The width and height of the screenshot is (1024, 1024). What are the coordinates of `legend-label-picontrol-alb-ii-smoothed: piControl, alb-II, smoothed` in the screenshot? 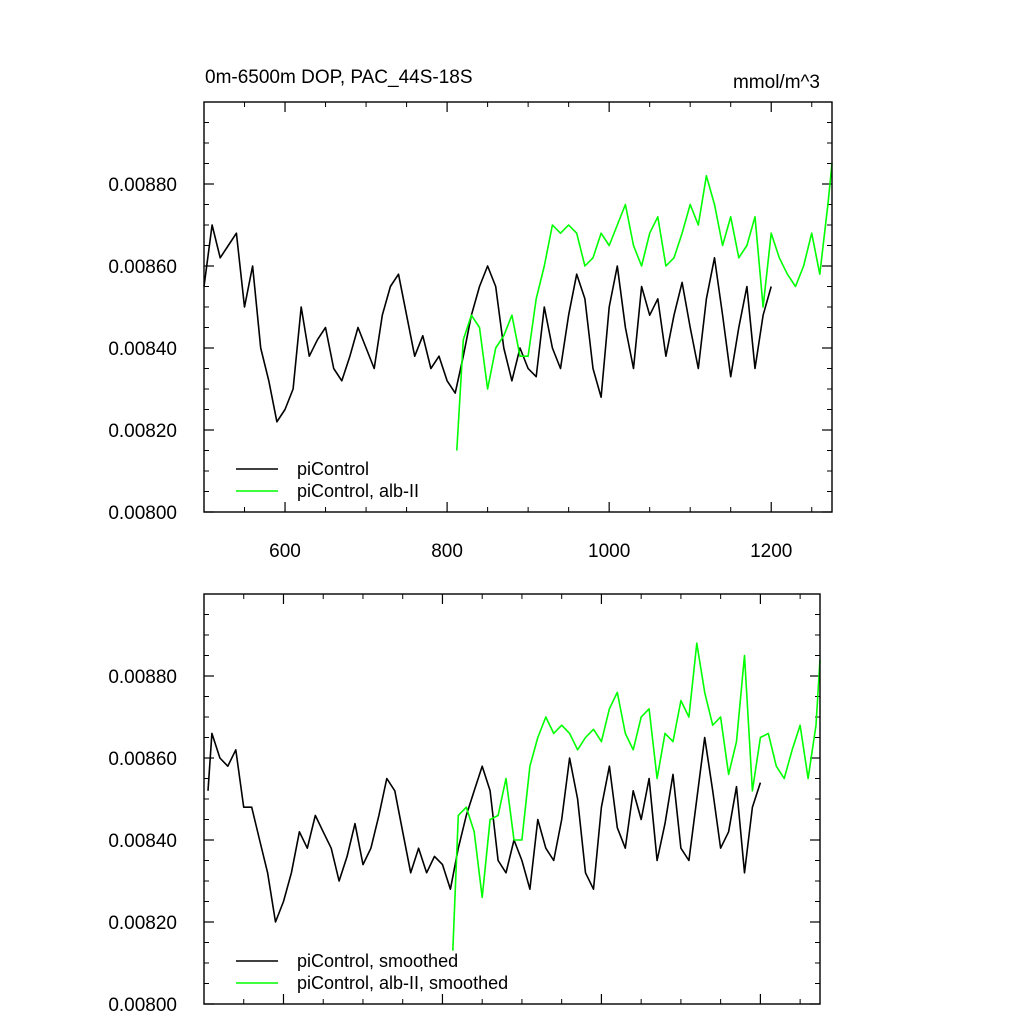 It's located at (402, 983).